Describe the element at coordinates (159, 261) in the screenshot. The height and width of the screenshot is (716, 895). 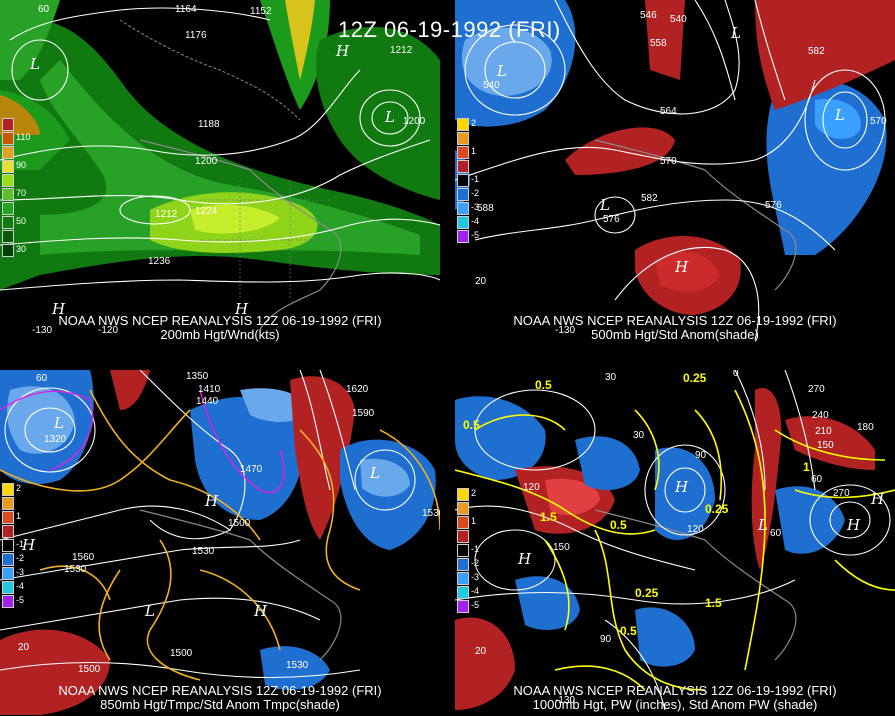
I see `contour-label: 1236` at that location.